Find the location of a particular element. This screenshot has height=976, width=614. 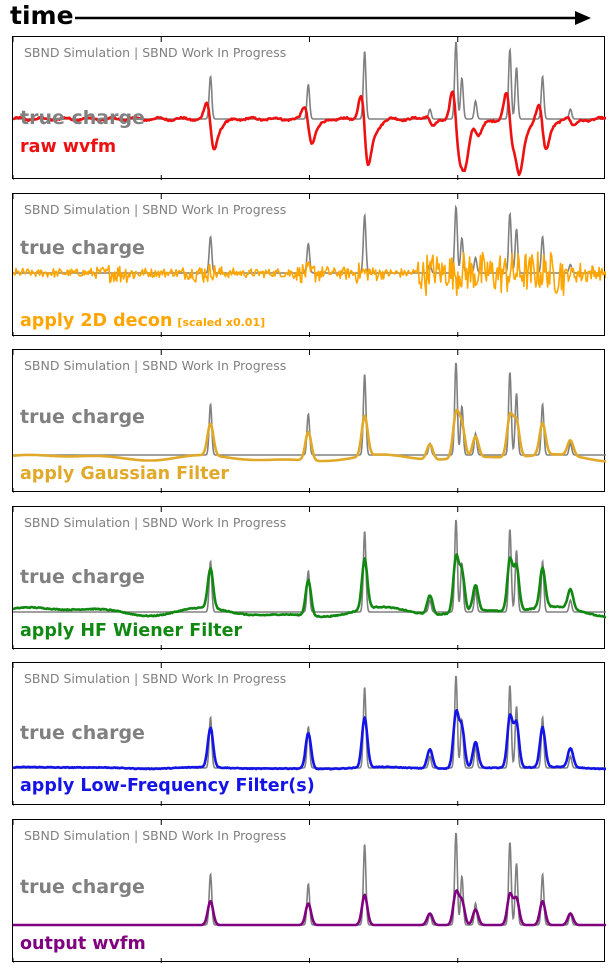

stage-label-text: output wvfm is located at coordinates (83, 944).